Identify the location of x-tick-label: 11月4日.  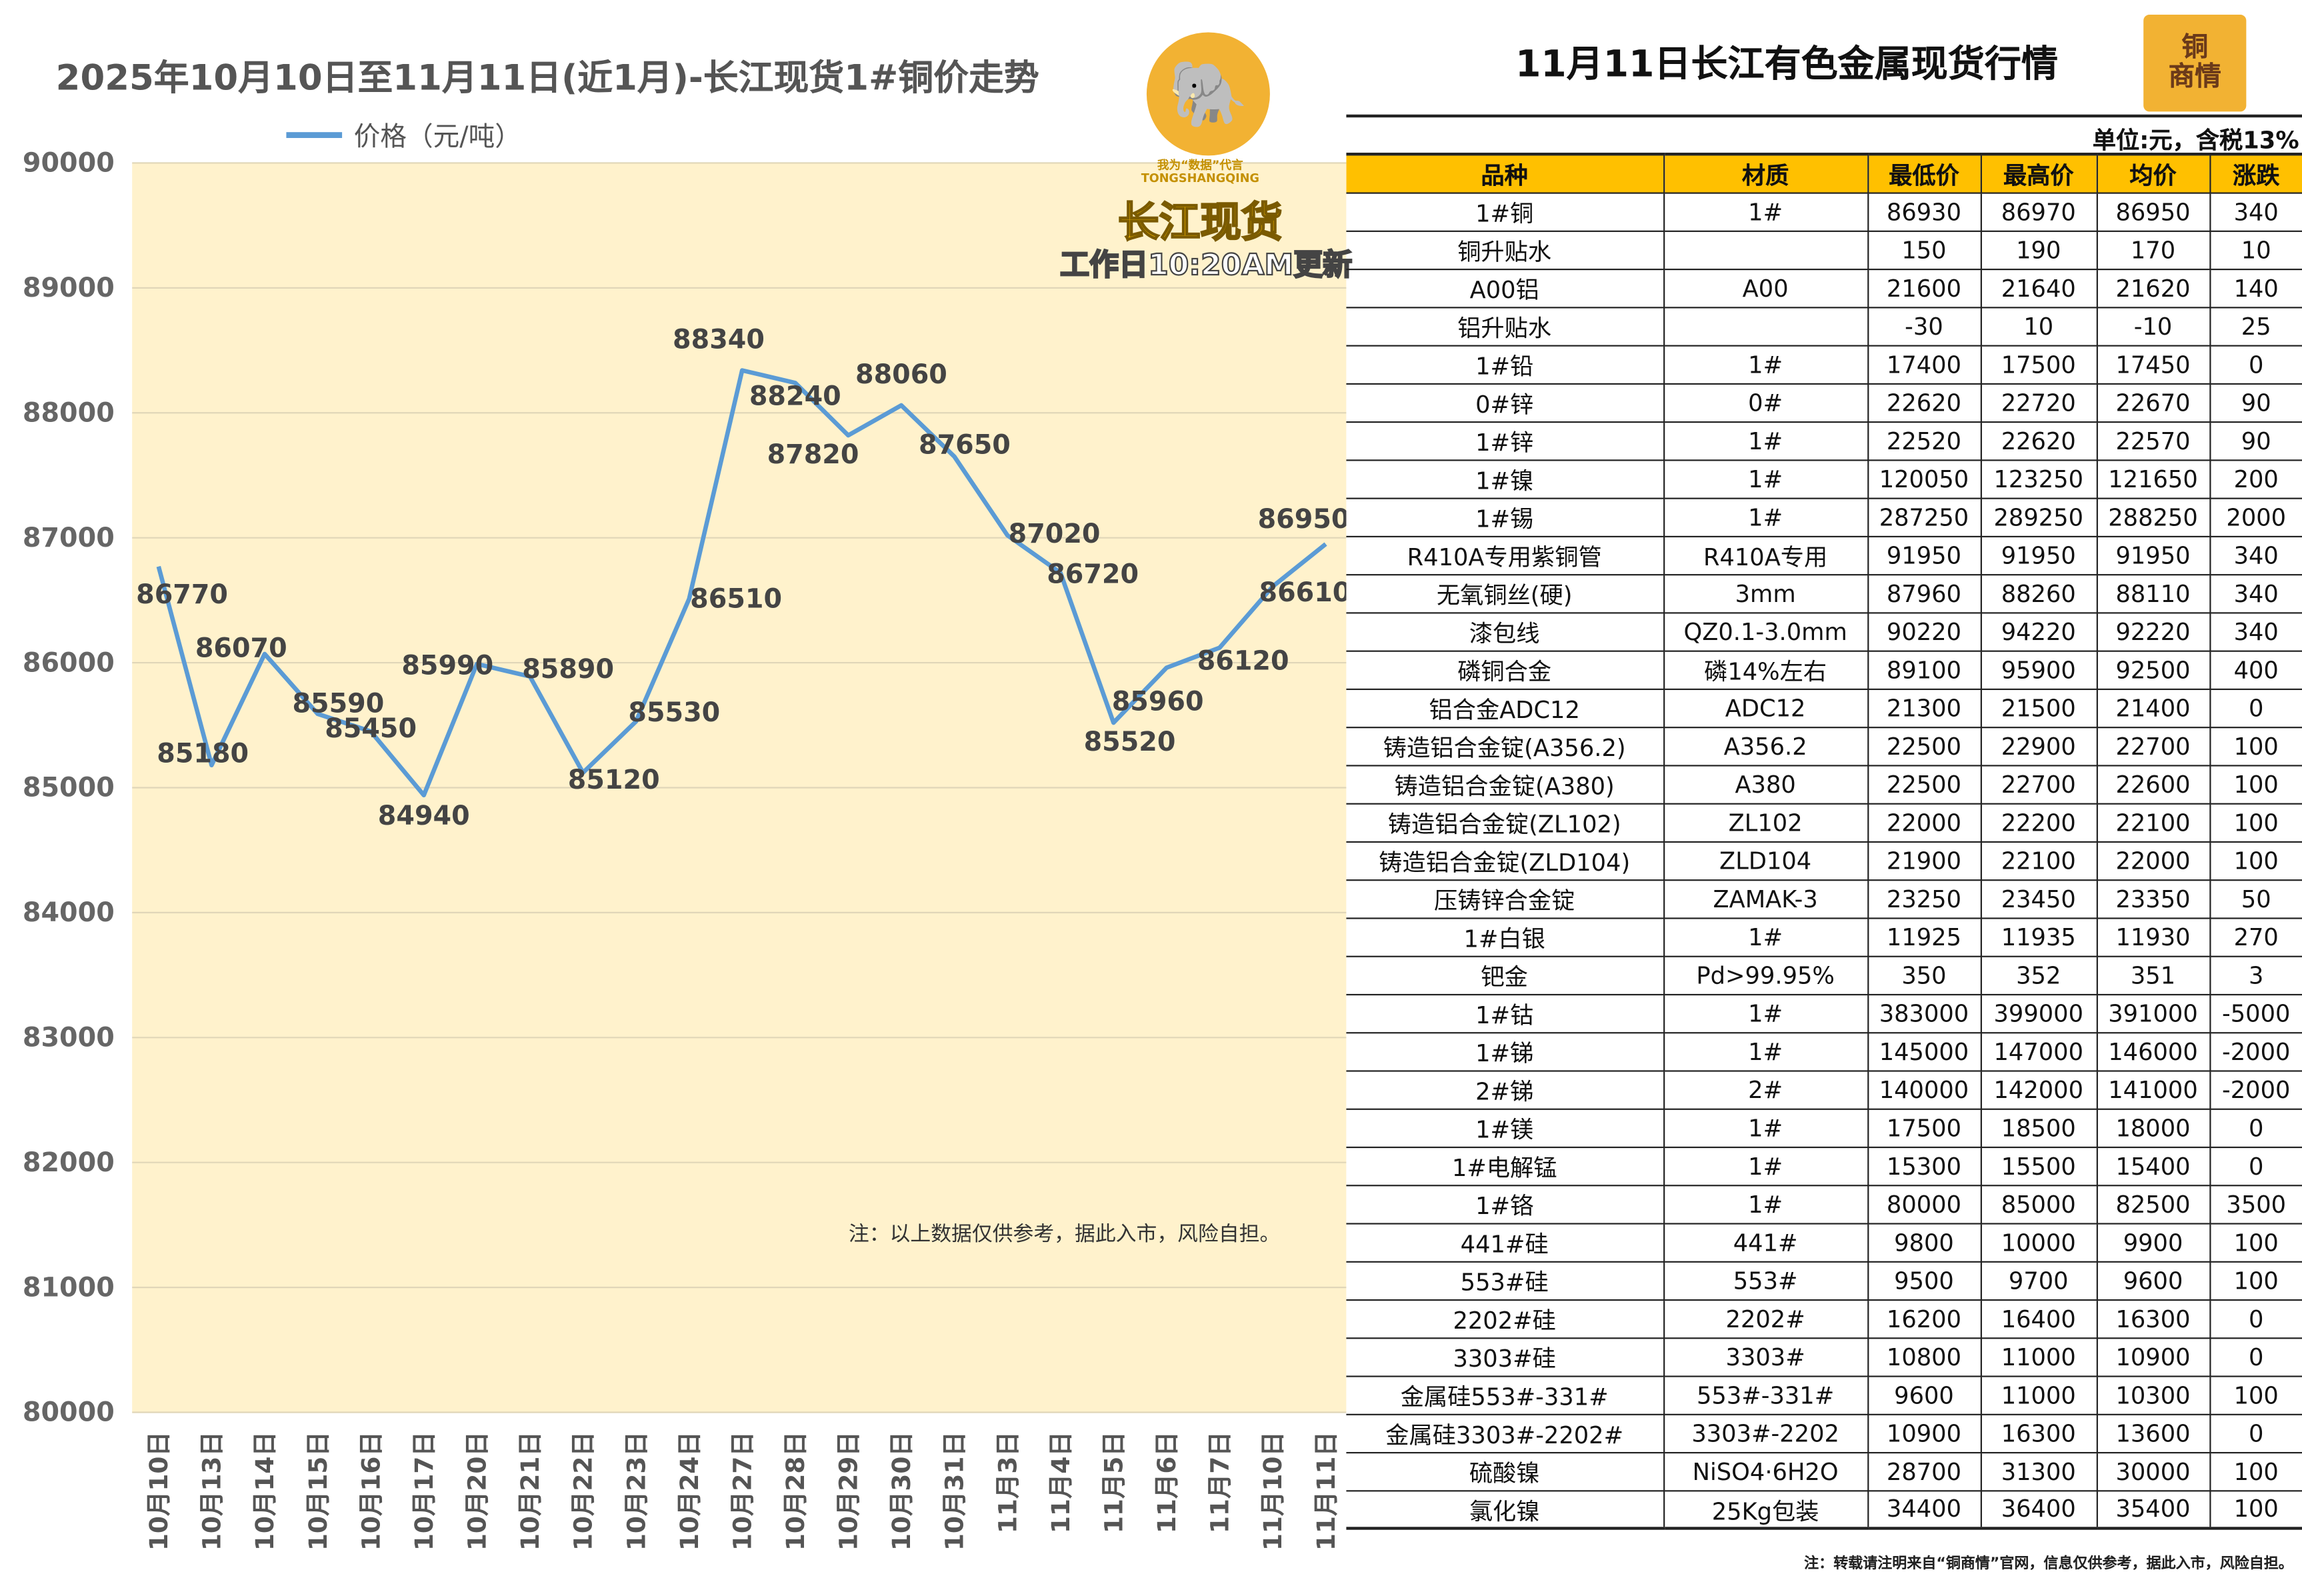
(1060, 1482).